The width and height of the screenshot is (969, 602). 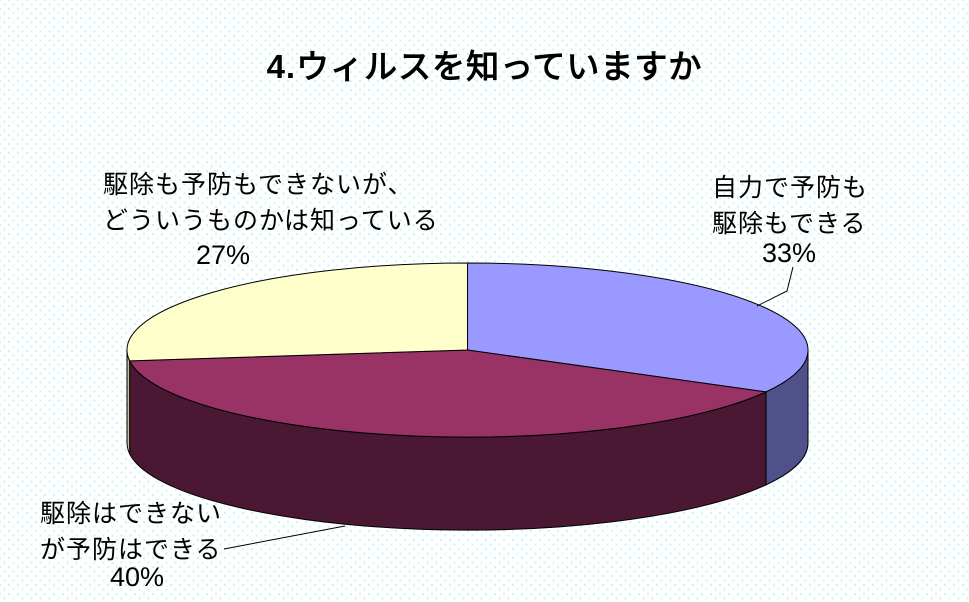 I want to click on slice-label-33-line1: 自力で予防も, so click(x=790, y=188).